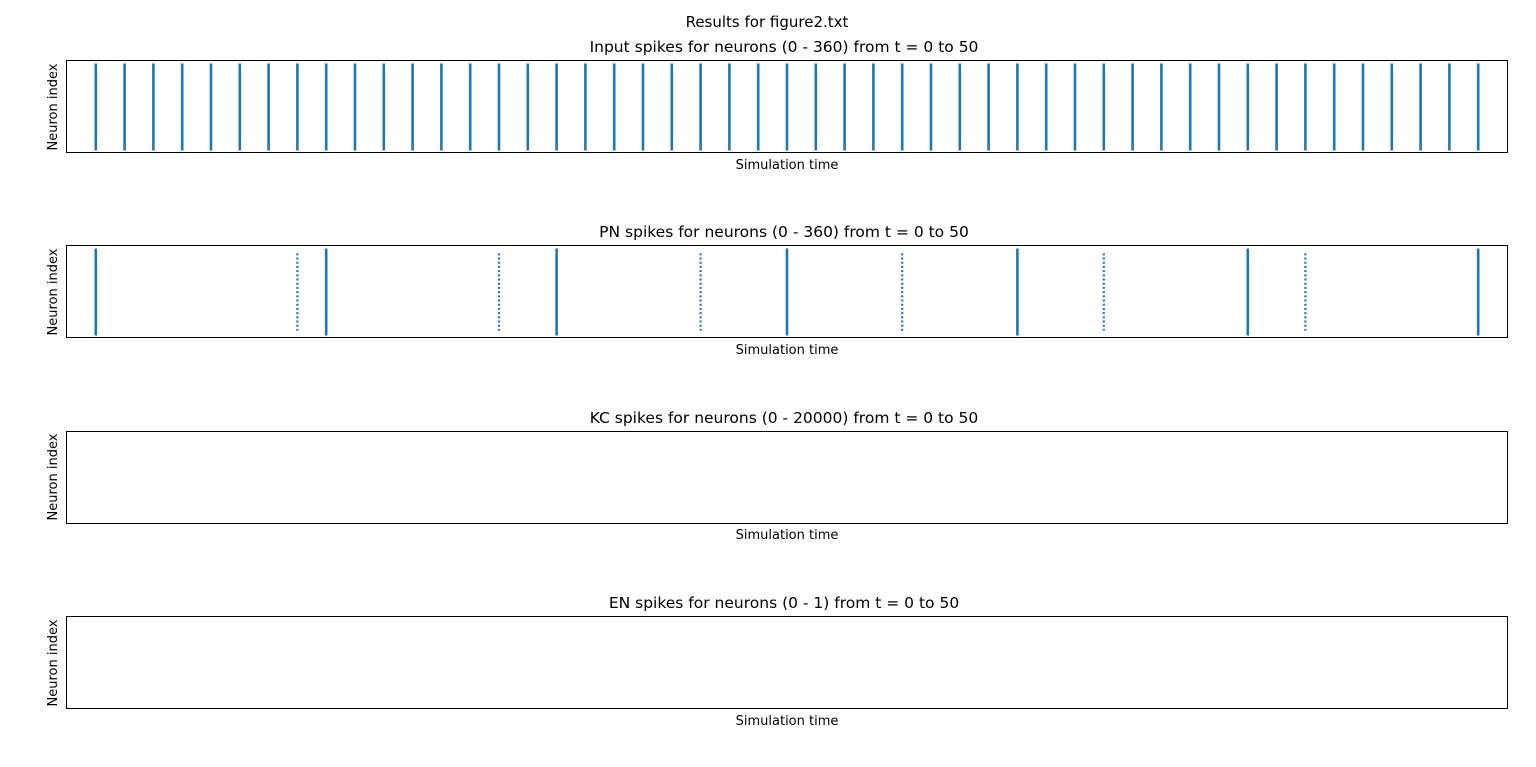 This screenshot has width=1536, height=767. I want to click on panel-kc-plot-frame, so click(787, 477).